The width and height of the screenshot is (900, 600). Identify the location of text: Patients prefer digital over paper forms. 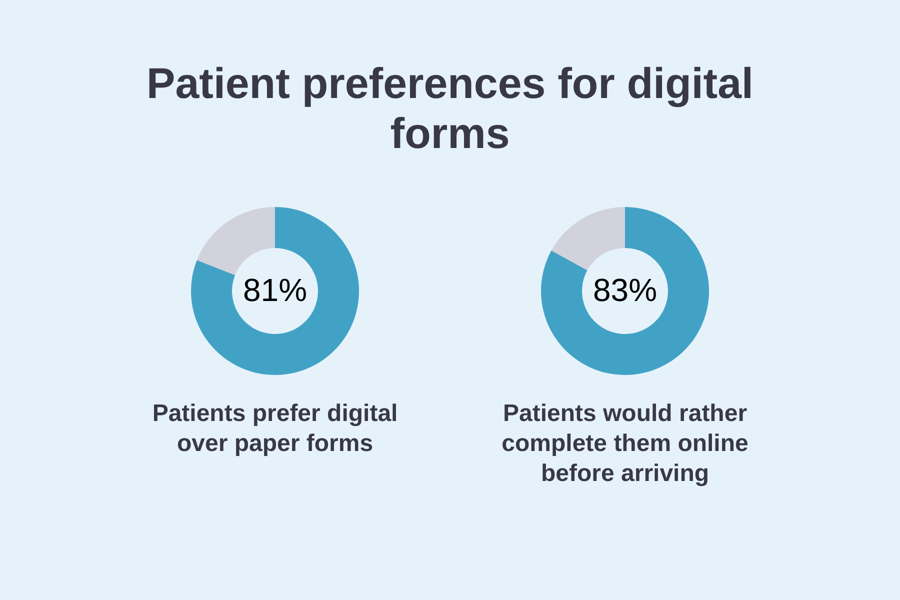
(275, 428).